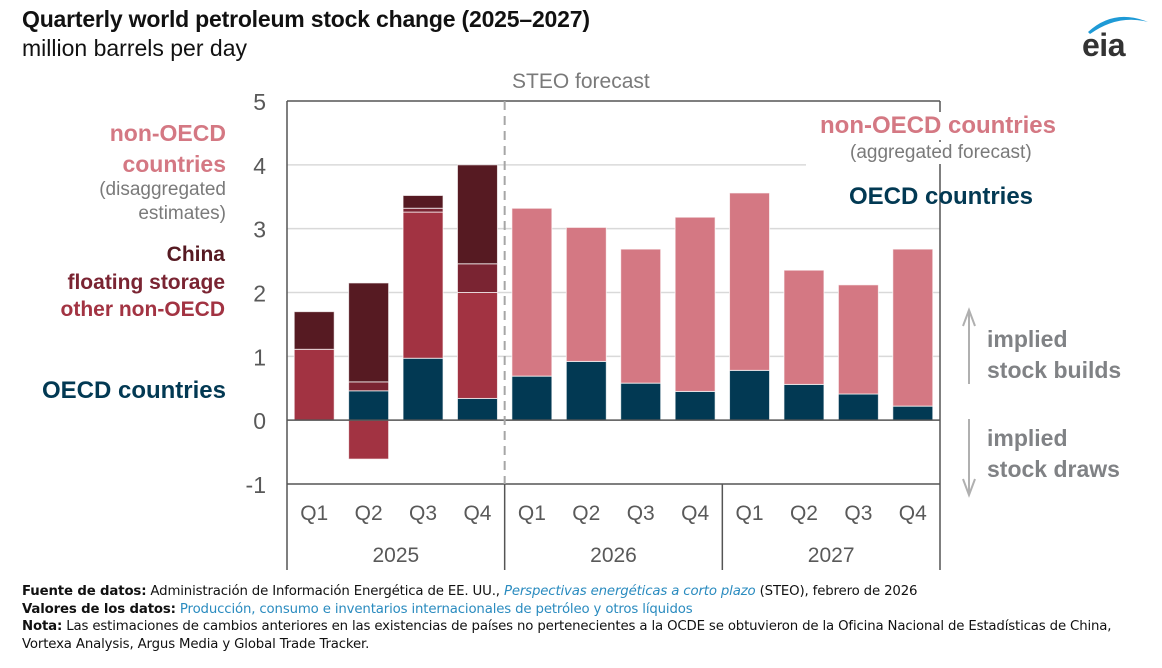 This screenshot has width=1162, height=668. What do you see at coordinates (195, 254) in the screenshot?
I see `legend-china: China` at bounding box center [195, 254].